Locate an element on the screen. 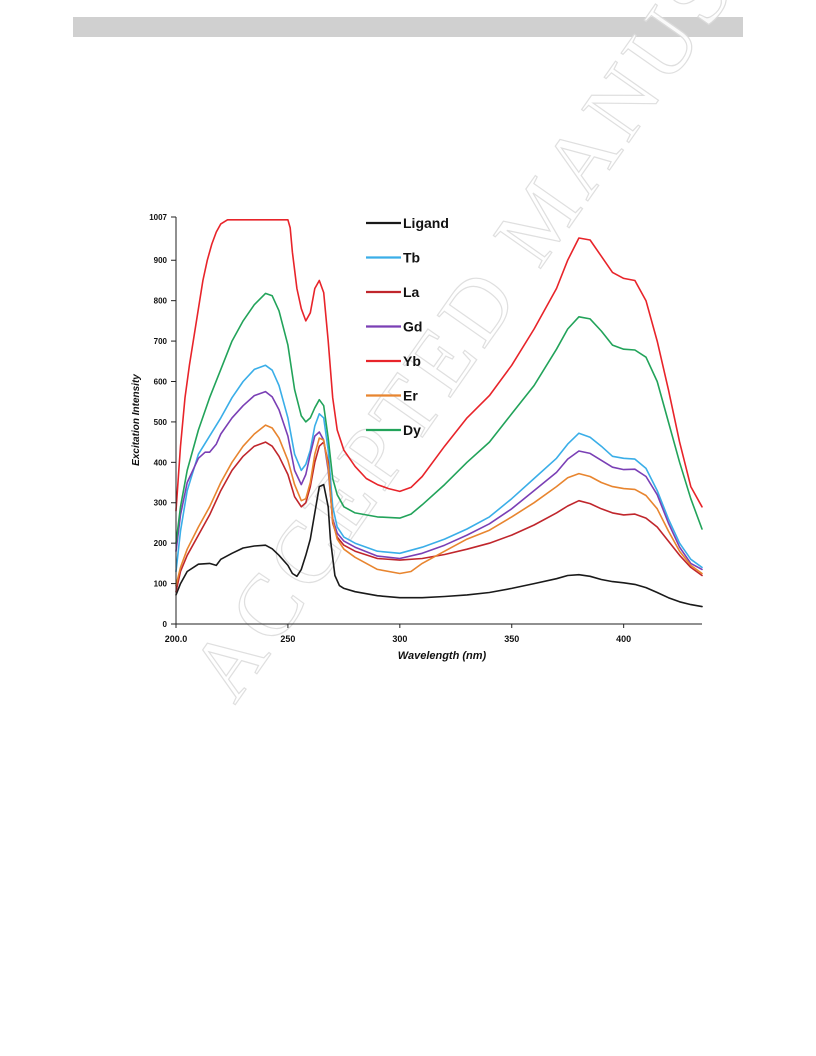  series-line-er is located at coordinates (439, 505).